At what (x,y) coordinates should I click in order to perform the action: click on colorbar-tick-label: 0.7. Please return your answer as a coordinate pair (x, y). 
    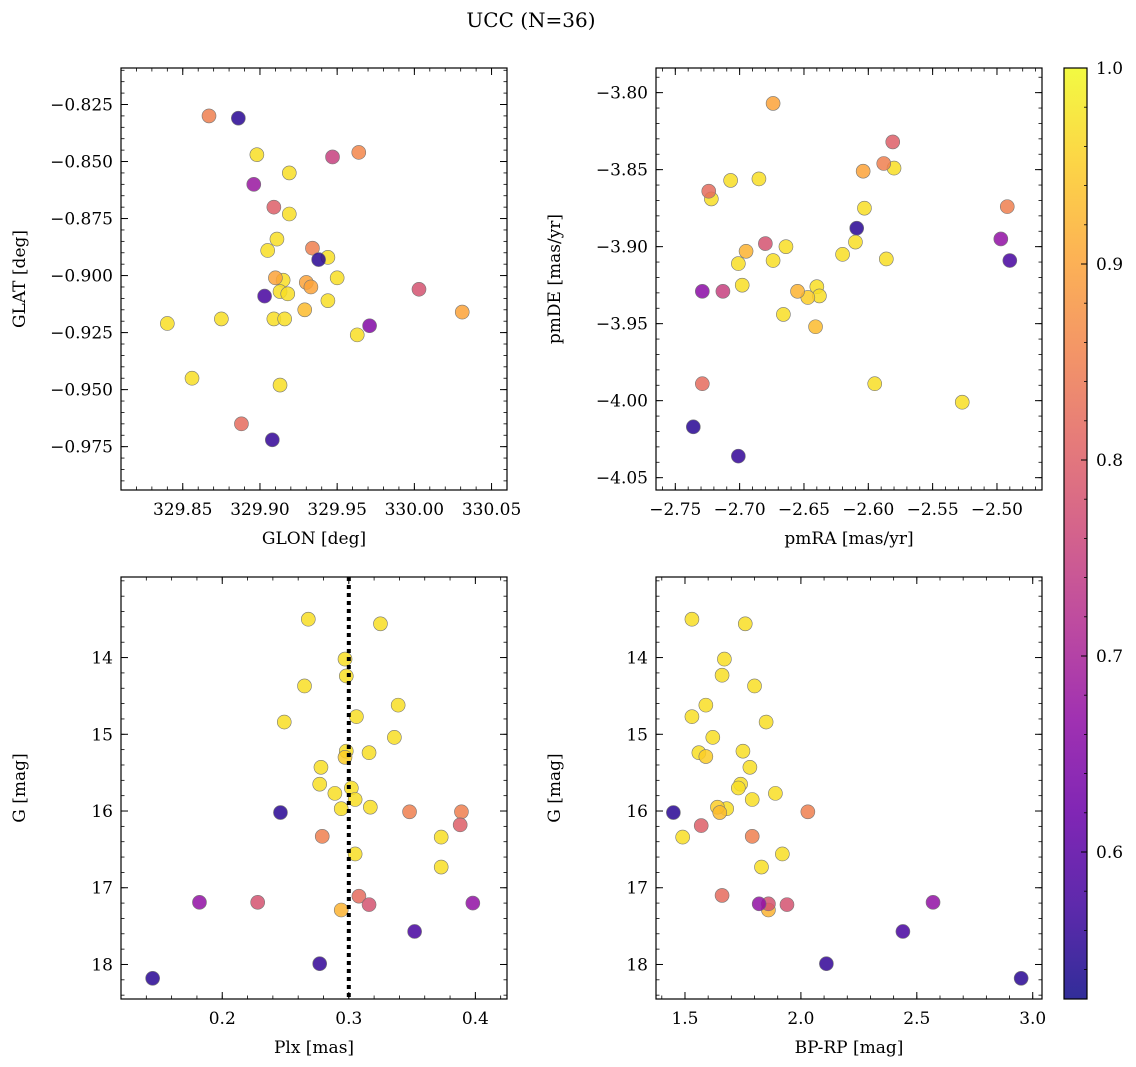
    Looking at the image, I should click on (1109, 657).